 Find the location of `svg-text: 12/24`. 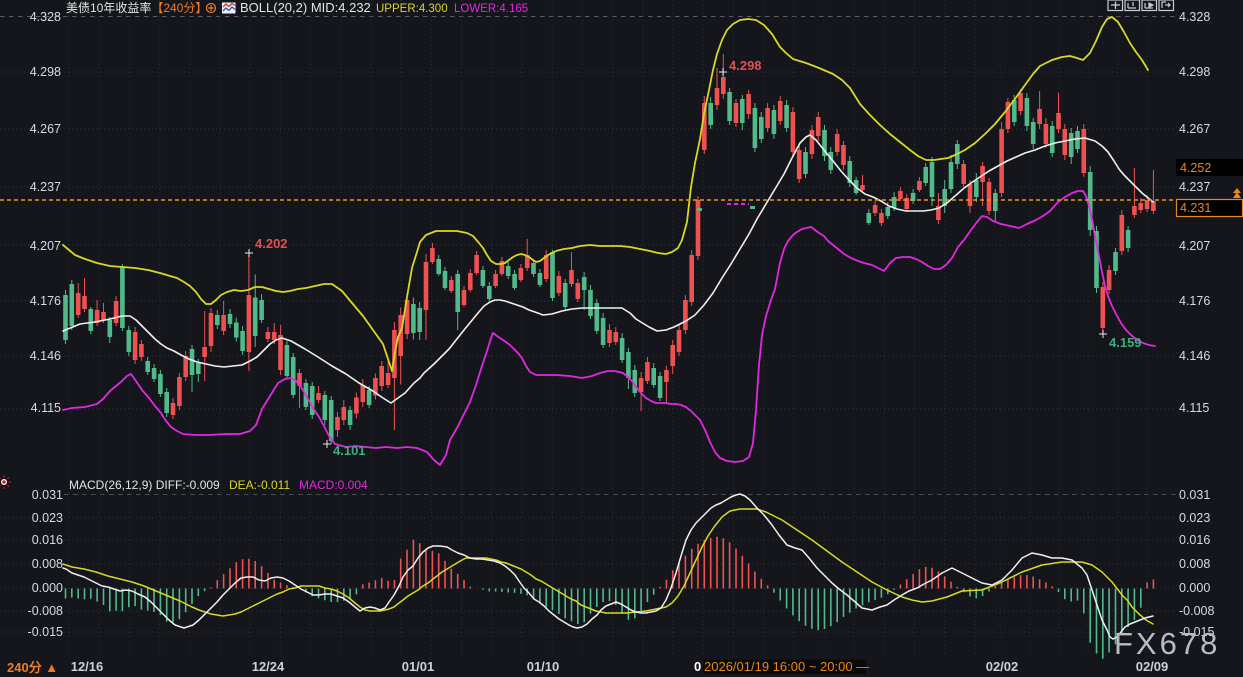

svg-text: 12/24 is located at coordinates (268, 666).